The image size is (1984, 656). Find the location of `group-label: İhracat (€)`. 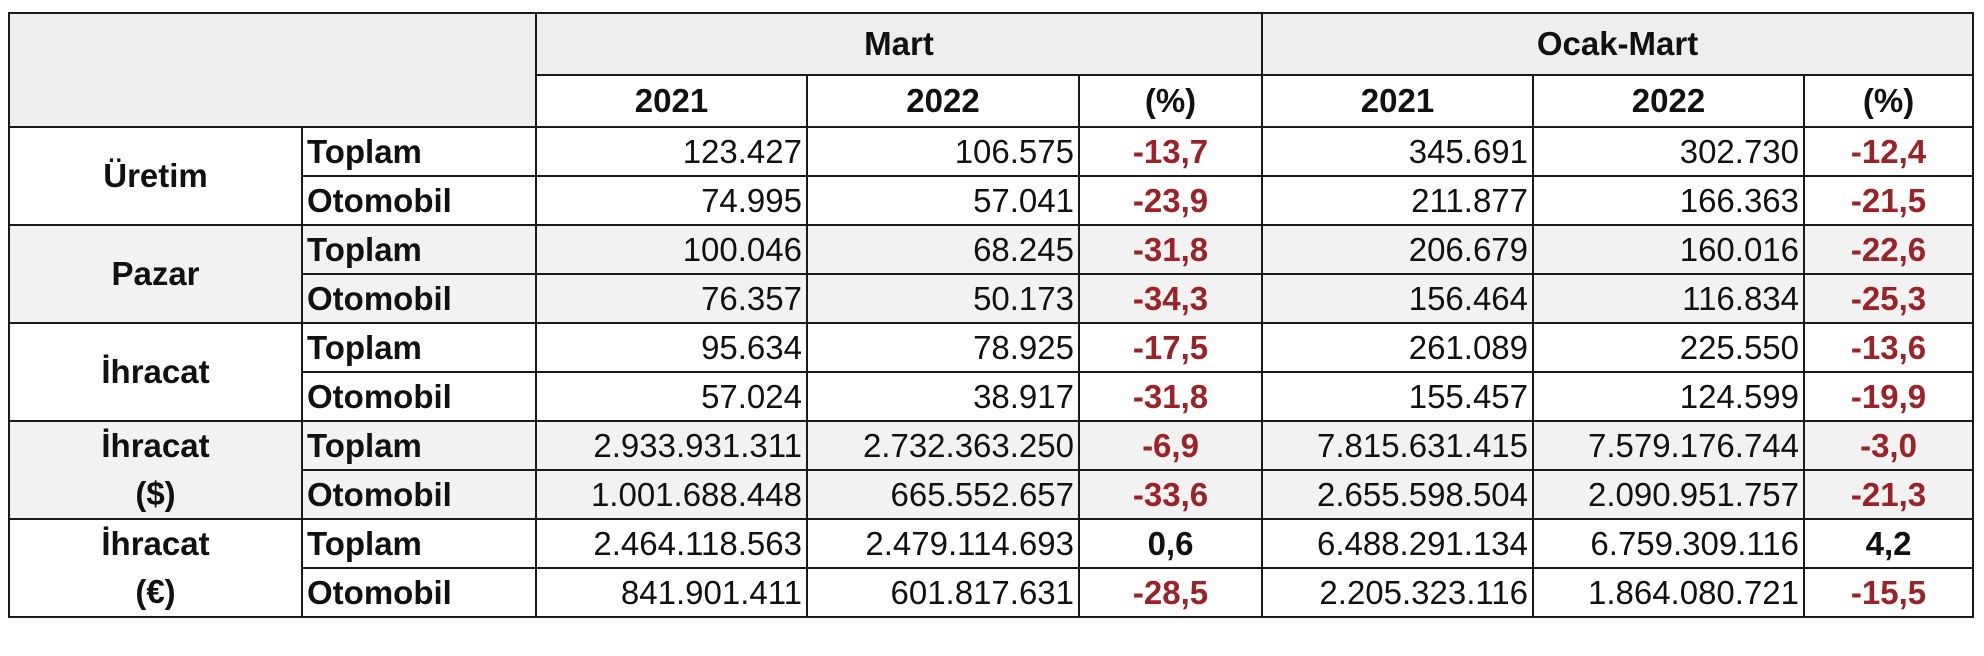

group-label: İhracat (€) is located at coordinates (155, 568).